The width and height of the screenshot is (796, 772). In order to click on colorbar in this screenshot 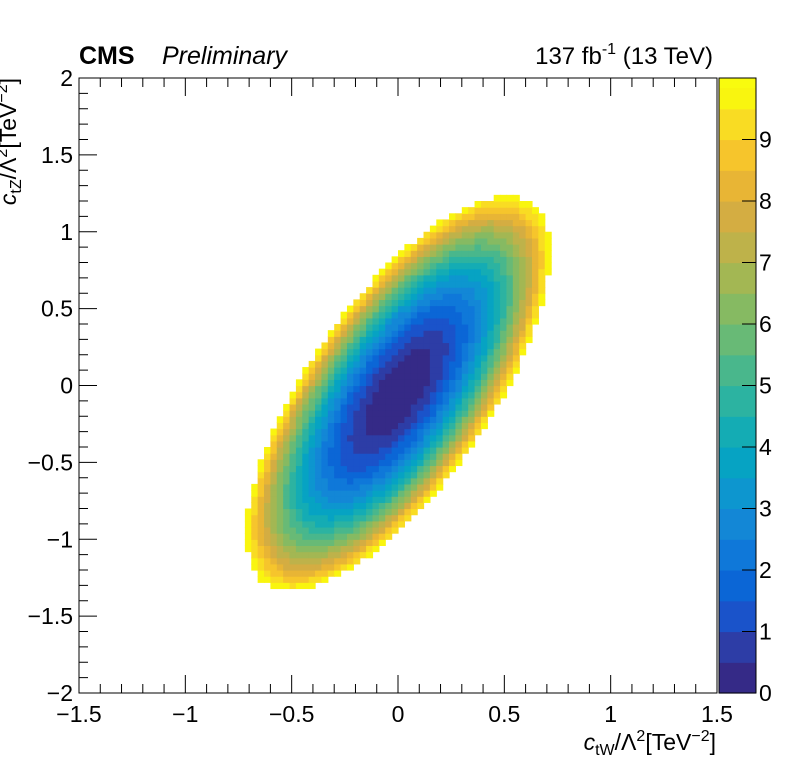, I will do `click(737, 386)`.